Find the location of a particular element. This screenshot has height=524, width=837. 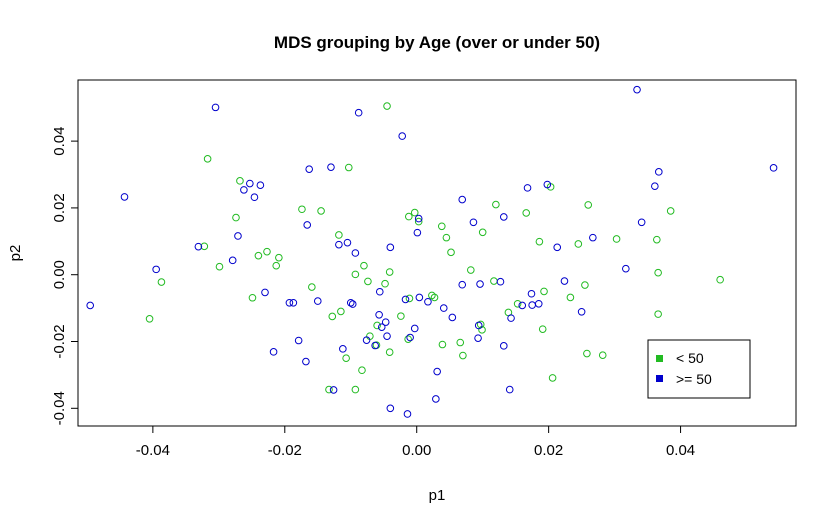

x-tick-label: -0.02 is located at coordinates (285, 450).